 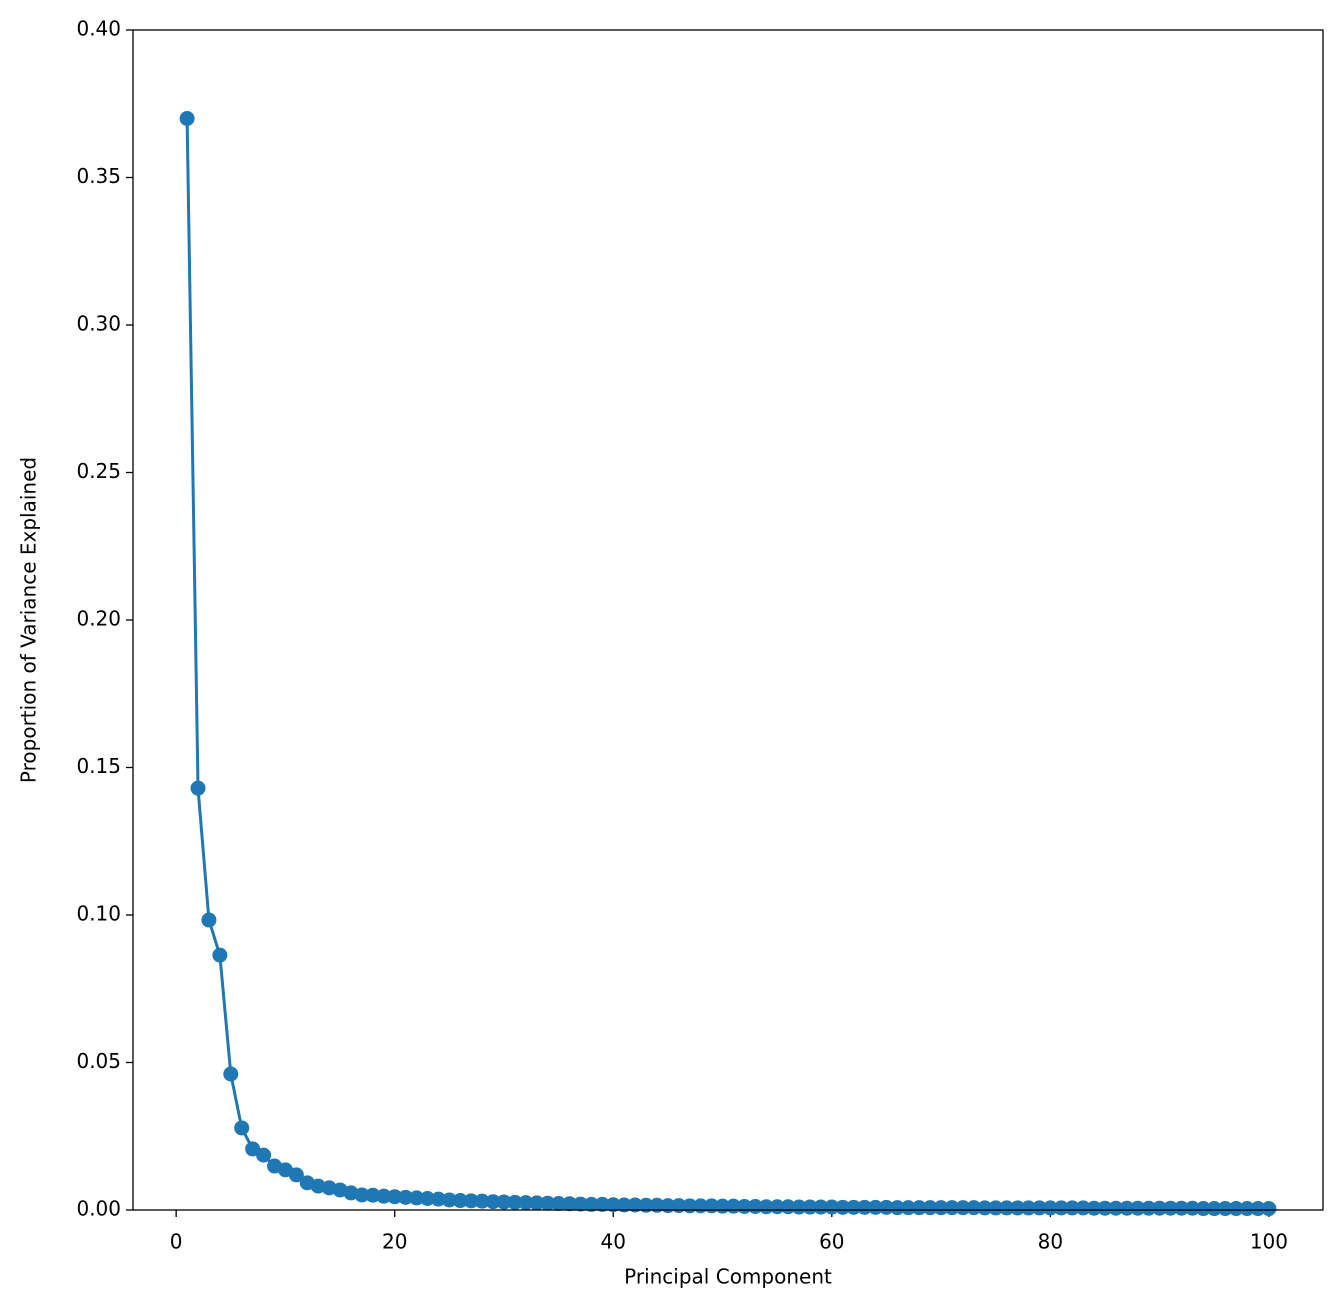 What do you see at coordinates (1050, 1242) in the screenshot?
I see `x-tick-label: 80` at bounding box center [1050, 1242].